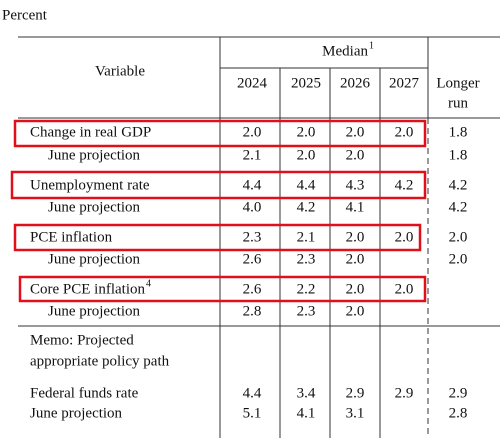 This screenshot has height=438, width=500. I want to click on row-label: appropriate policy path, so click(100, 361).